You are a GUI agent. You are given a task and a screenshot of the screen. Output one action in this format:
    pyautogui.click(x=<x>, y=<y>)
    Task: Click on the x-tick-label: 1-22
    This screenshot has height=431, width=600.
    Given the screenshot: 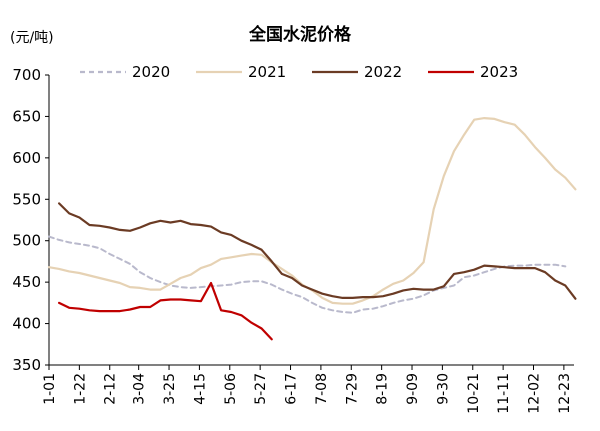 What is the action you would take?
    pyautogui.click(x=80, y=389)
    